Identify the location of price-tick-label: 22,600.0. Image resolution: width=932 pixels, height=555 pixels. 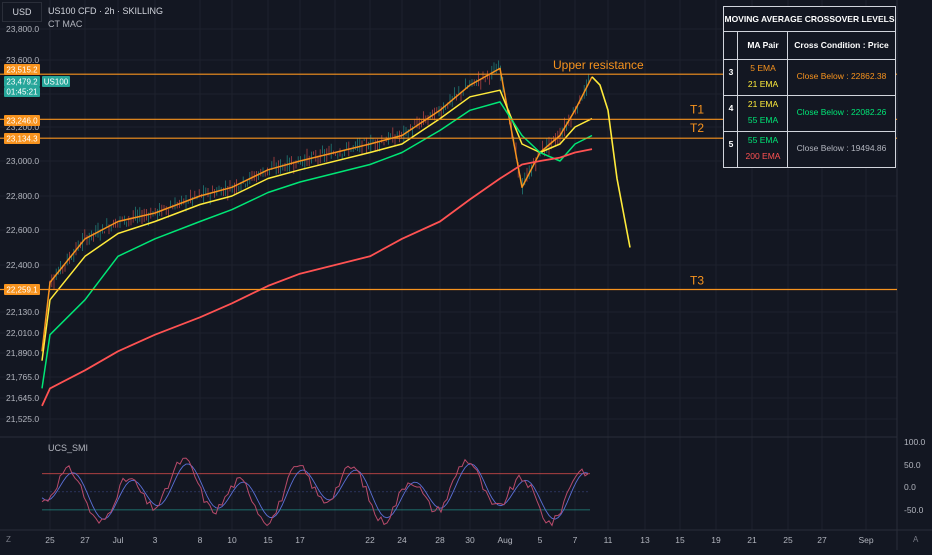
(22, 230).